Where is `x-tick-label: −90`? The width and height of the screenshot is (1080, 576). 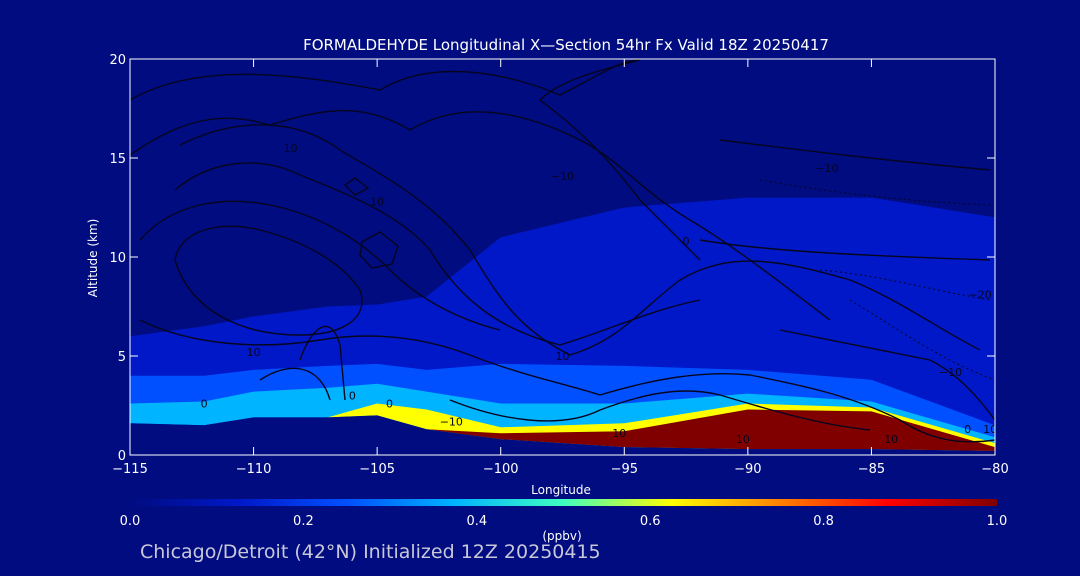
x-tick-label: −90 is located at coordinates (747, 469).